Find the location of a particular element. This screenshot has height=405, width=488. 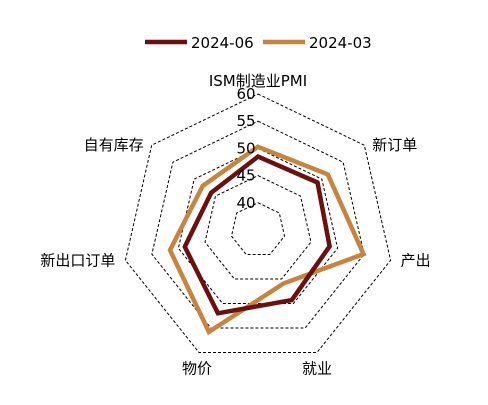

tick-label-40: 40 is located at coordinates (245, 203).